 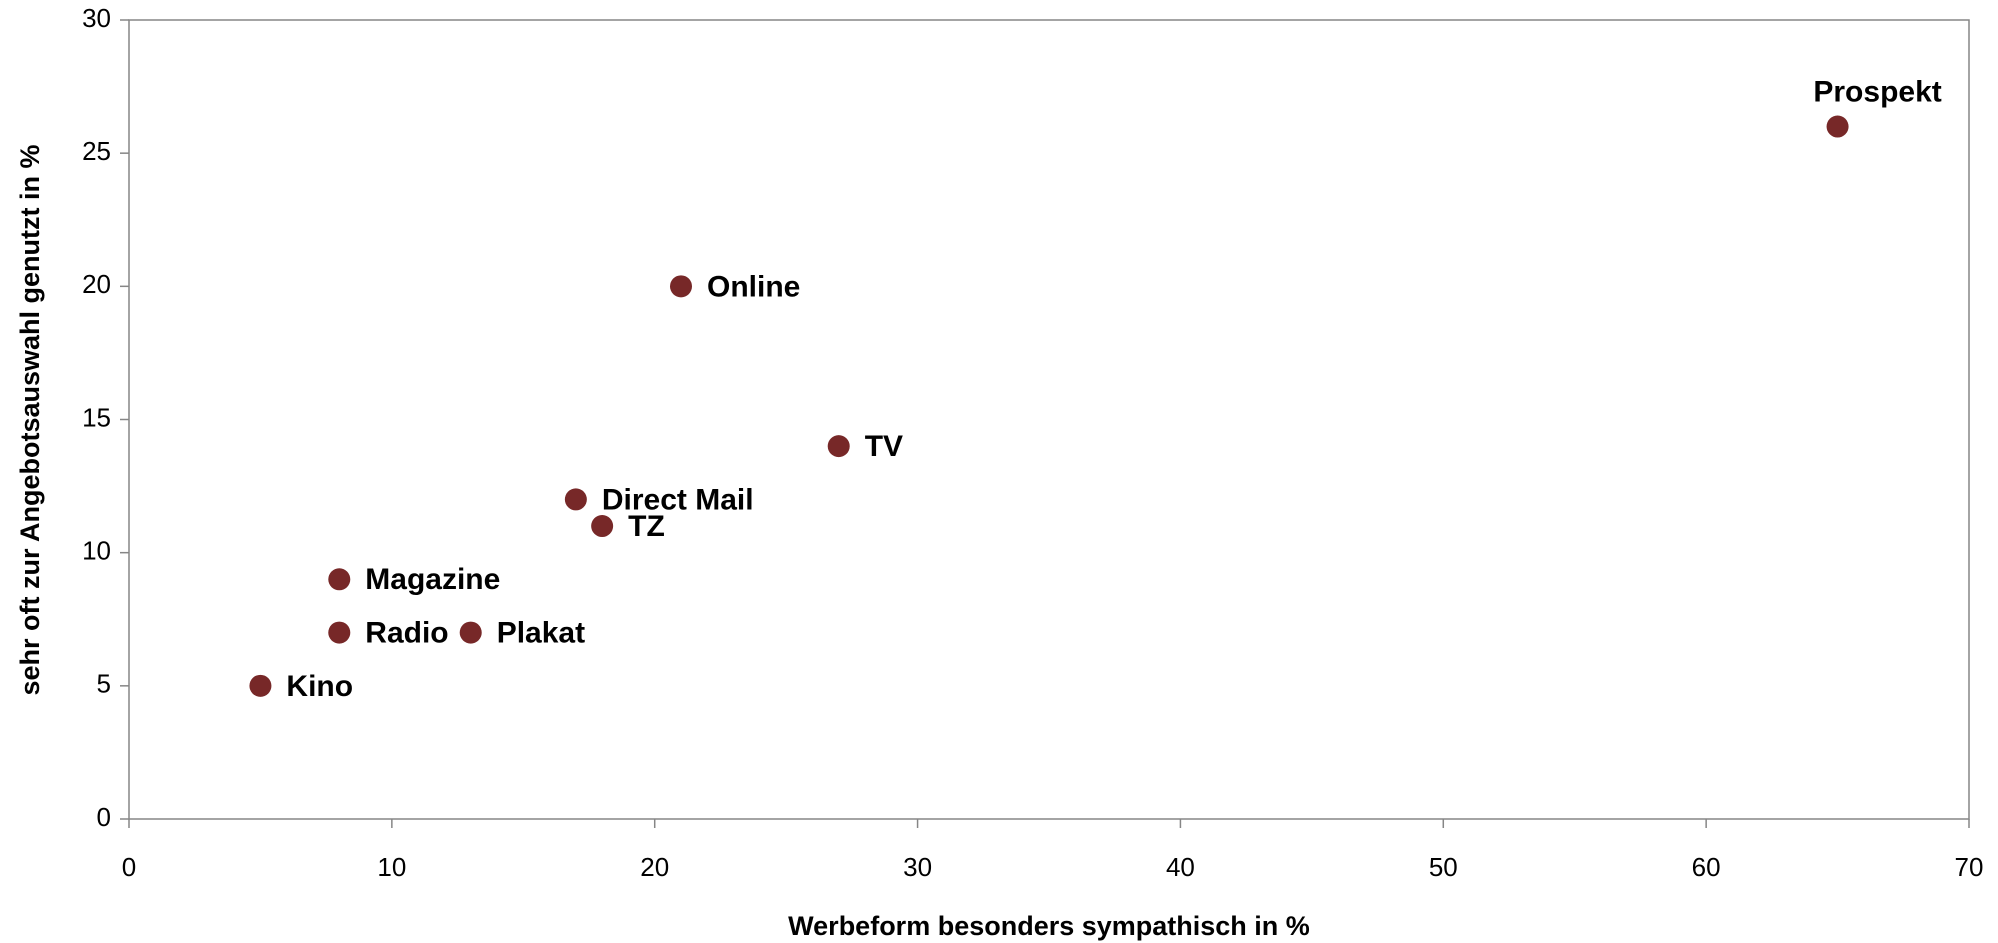 What do you see at coordinates (104, 684) in the screenshot?
I see `y-tick-label: 5` at bounding box center [104, 684].